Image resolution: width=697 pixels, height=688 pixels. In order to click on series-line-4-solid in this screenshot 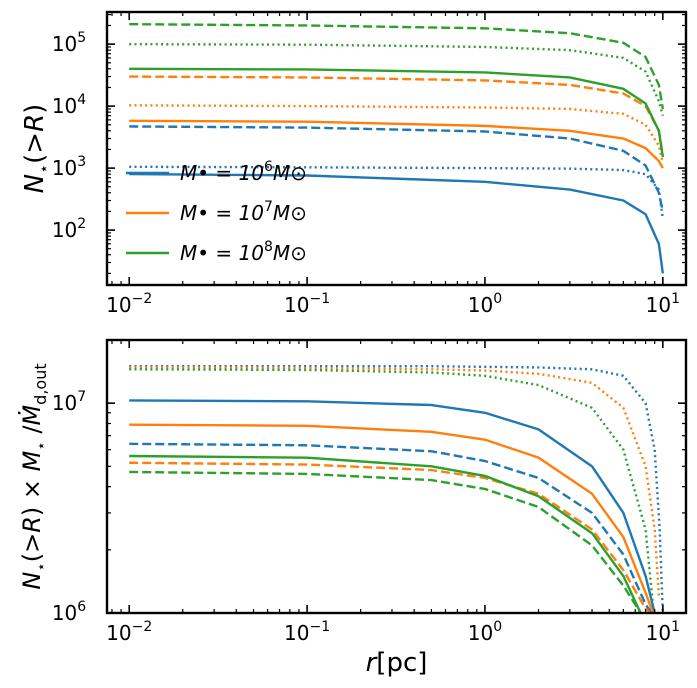, I will do `click(396, 144)`.